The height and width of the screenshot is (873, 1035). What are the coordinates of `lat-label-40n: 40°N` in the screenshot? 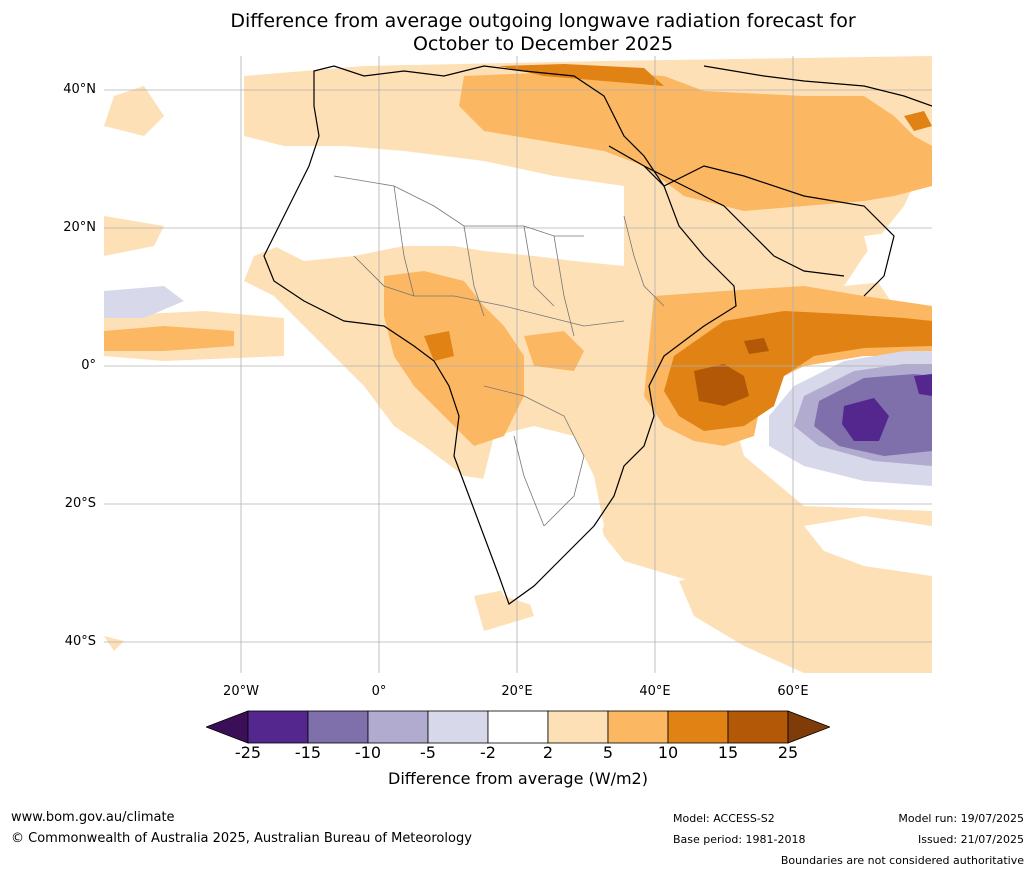 It's located at (79, 89).